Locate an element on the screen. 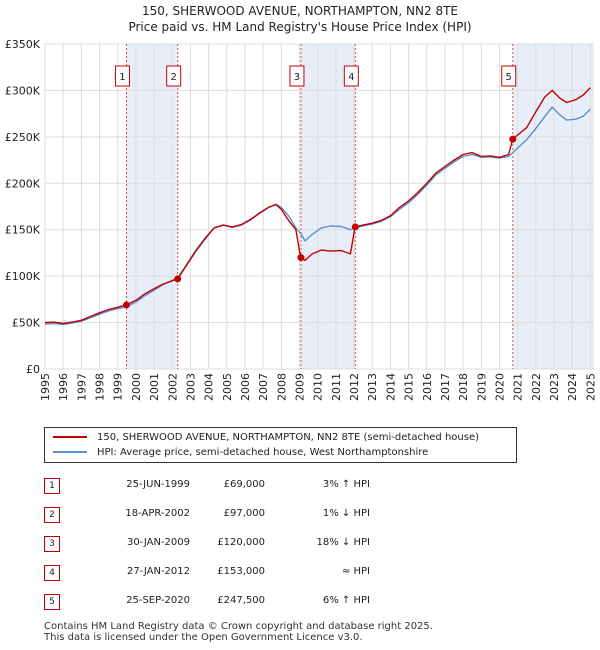  sale-label-number: 4 is located at coordinates (351, 77).